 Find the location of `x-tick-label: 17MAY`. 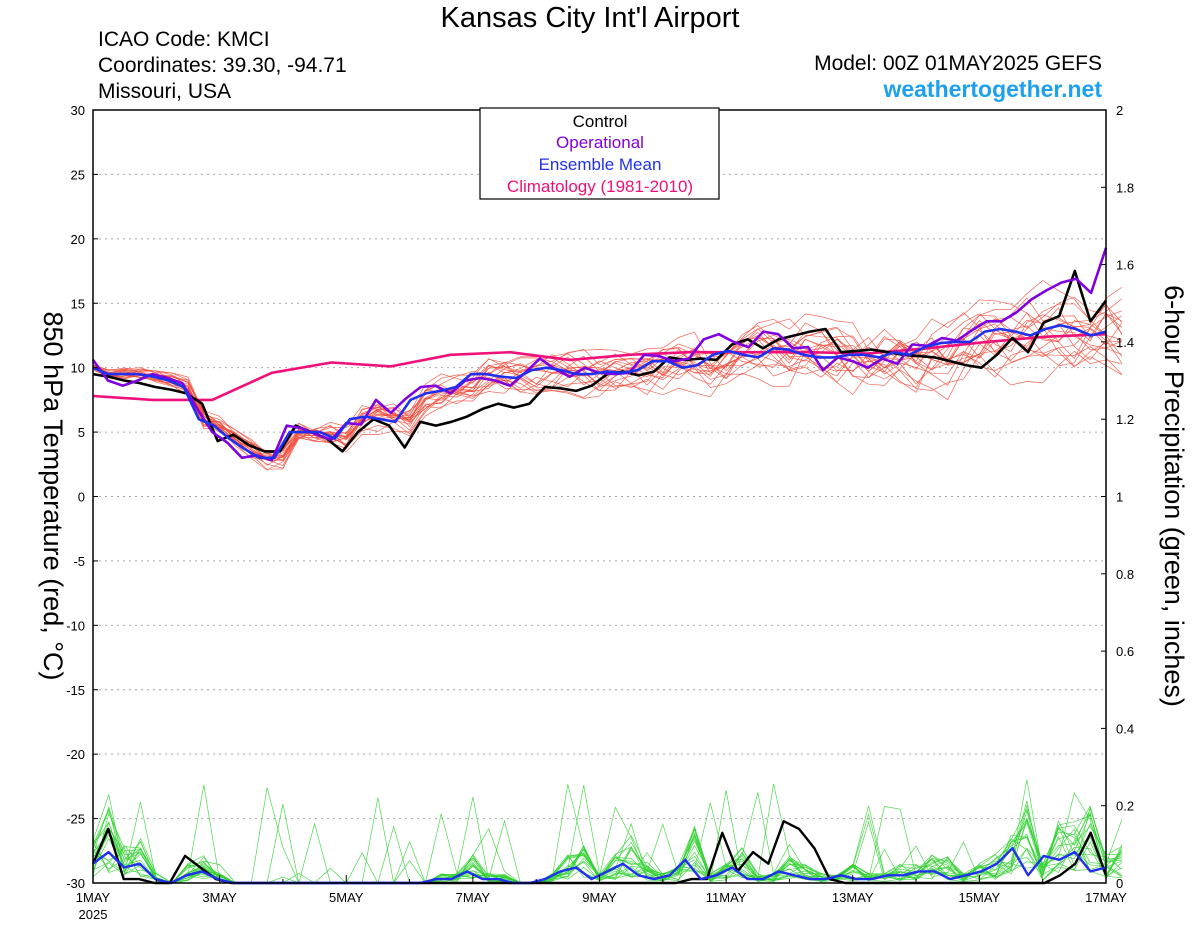

x-tick-label: 17MAY is located at coordinates (1106, 897).